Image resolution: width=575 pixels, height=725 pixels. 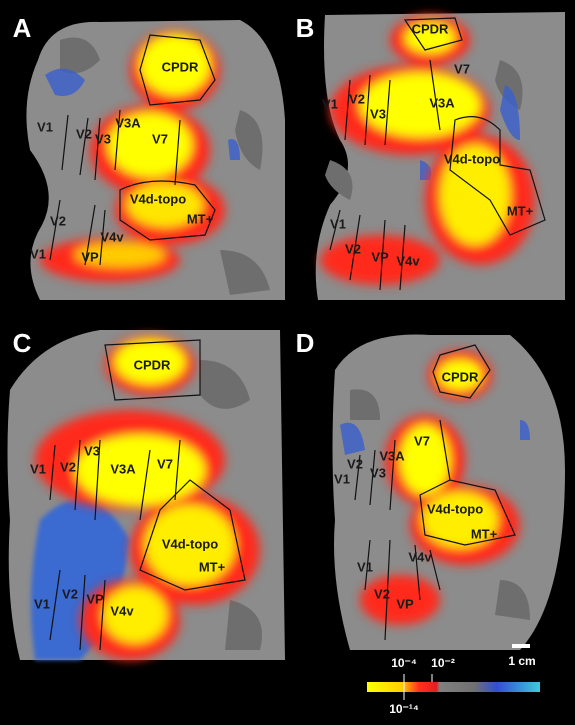 What do you see at coordinates (305, 28) in the screenshot?
I see `panel-letter: B` at bounding box center [305, 28].